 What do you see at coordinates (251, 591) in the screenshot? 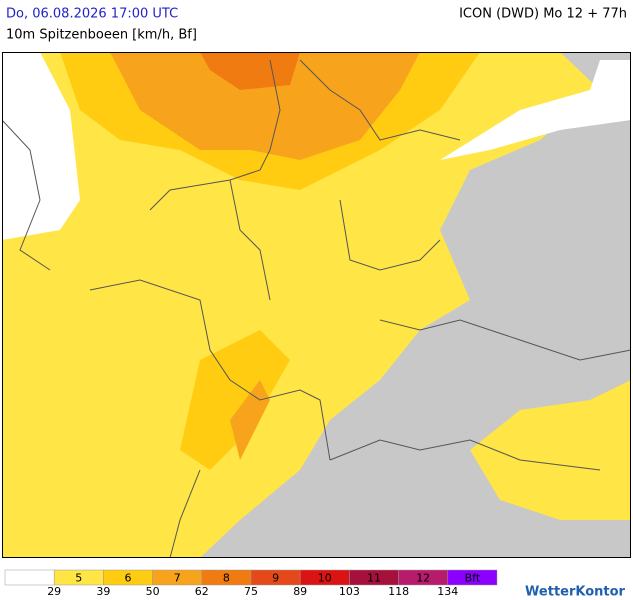
I see `legend-threshold: 75` at bounding box center [251, 591].